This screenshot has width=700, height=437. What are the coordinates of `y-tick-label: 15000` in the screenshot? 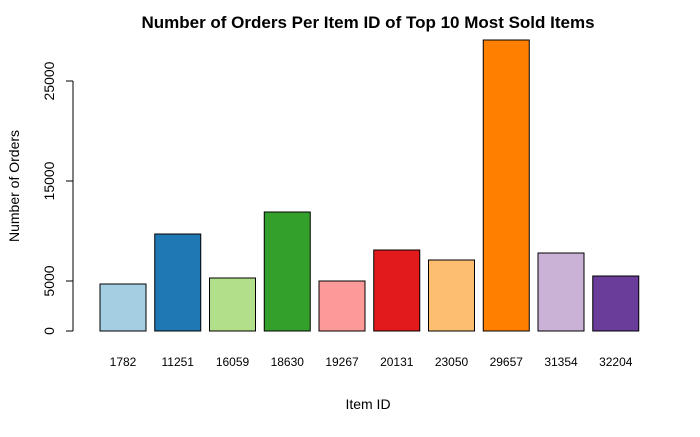 It's located at (49, 180).